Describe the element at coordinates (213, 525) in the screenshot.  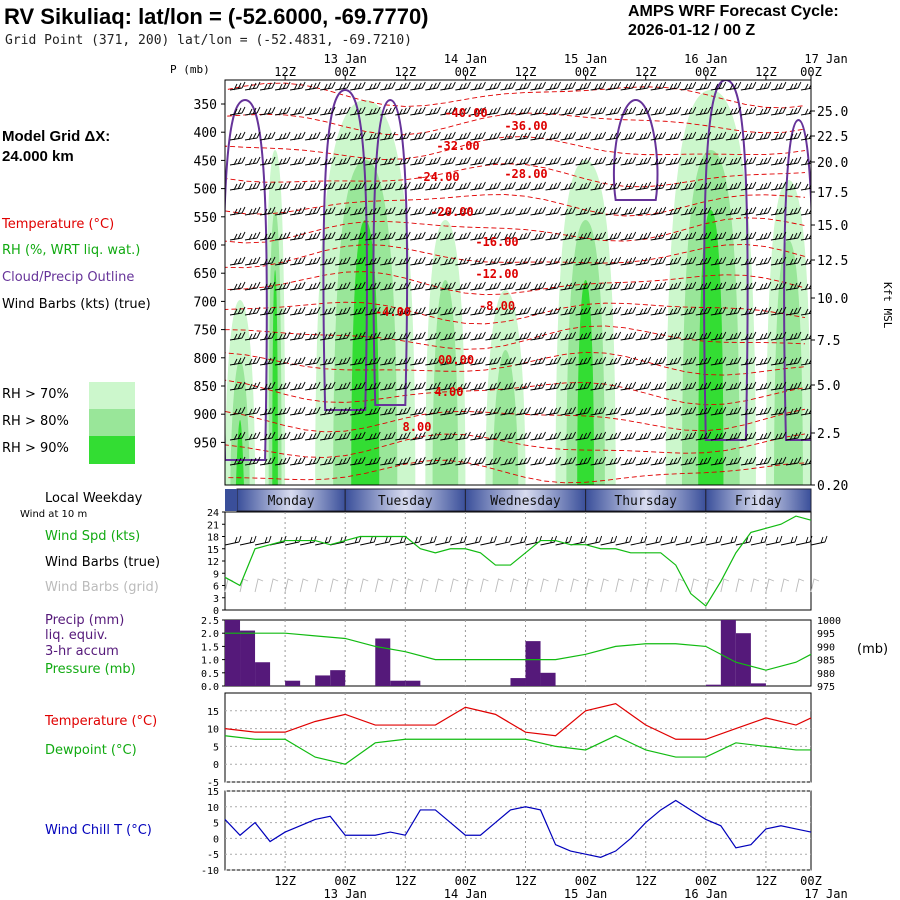
I see `wind-tick-label: 21` at that location.